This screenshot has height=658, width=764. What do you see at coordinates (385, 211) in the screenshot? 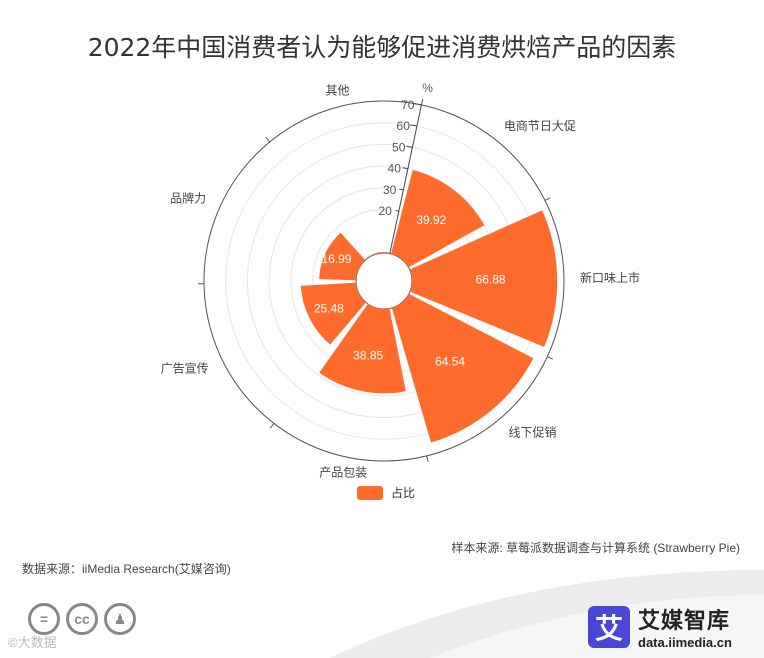
I see `radial-tick-label: 20` at bounding box center [385, 211].